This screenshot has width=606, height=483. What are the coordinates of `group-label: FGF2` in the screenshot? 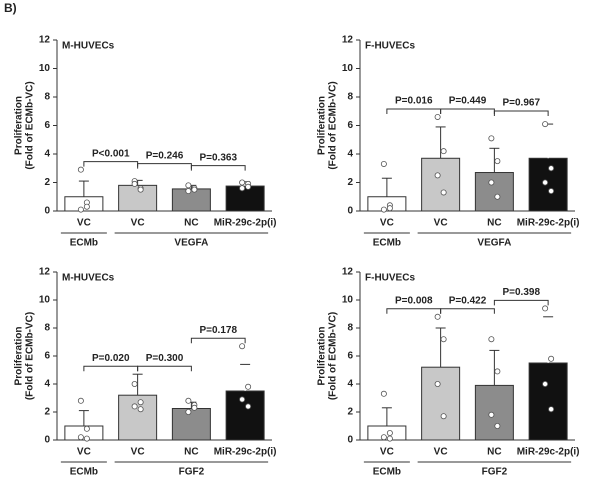 It's located at (192, 472).